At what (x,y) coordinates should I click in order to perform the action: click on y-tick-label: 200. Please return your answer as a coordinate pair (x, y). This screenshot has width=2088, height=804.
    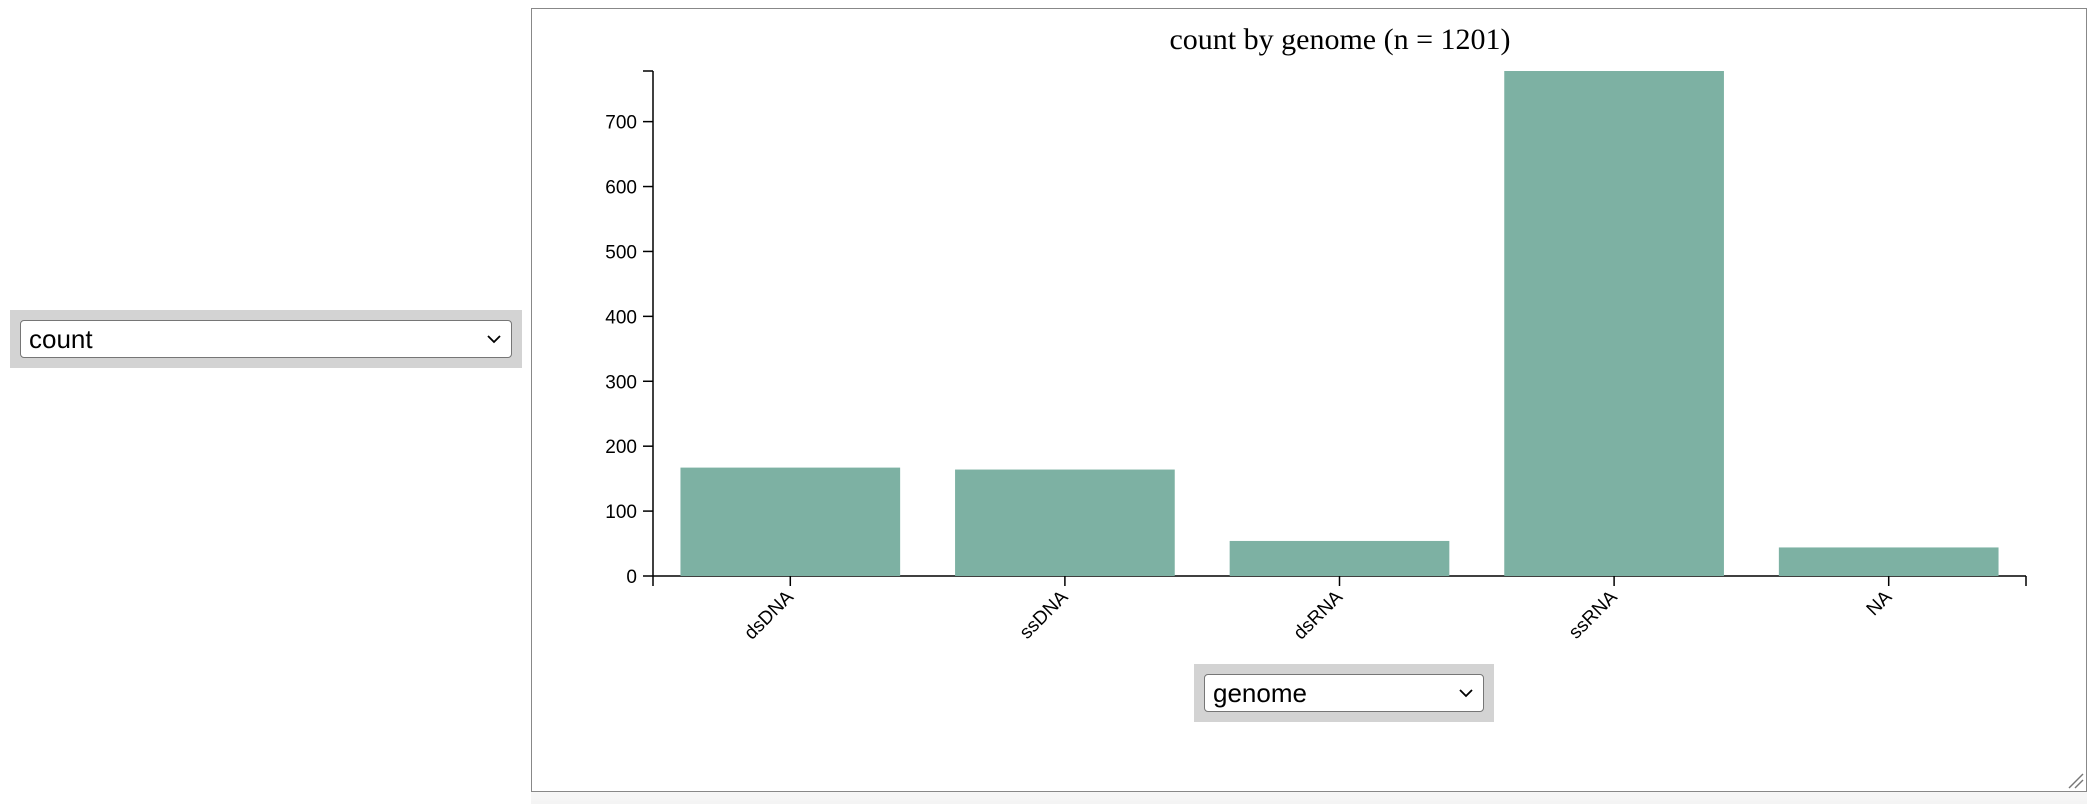
    Looking at the image, I should click on (621, 447).